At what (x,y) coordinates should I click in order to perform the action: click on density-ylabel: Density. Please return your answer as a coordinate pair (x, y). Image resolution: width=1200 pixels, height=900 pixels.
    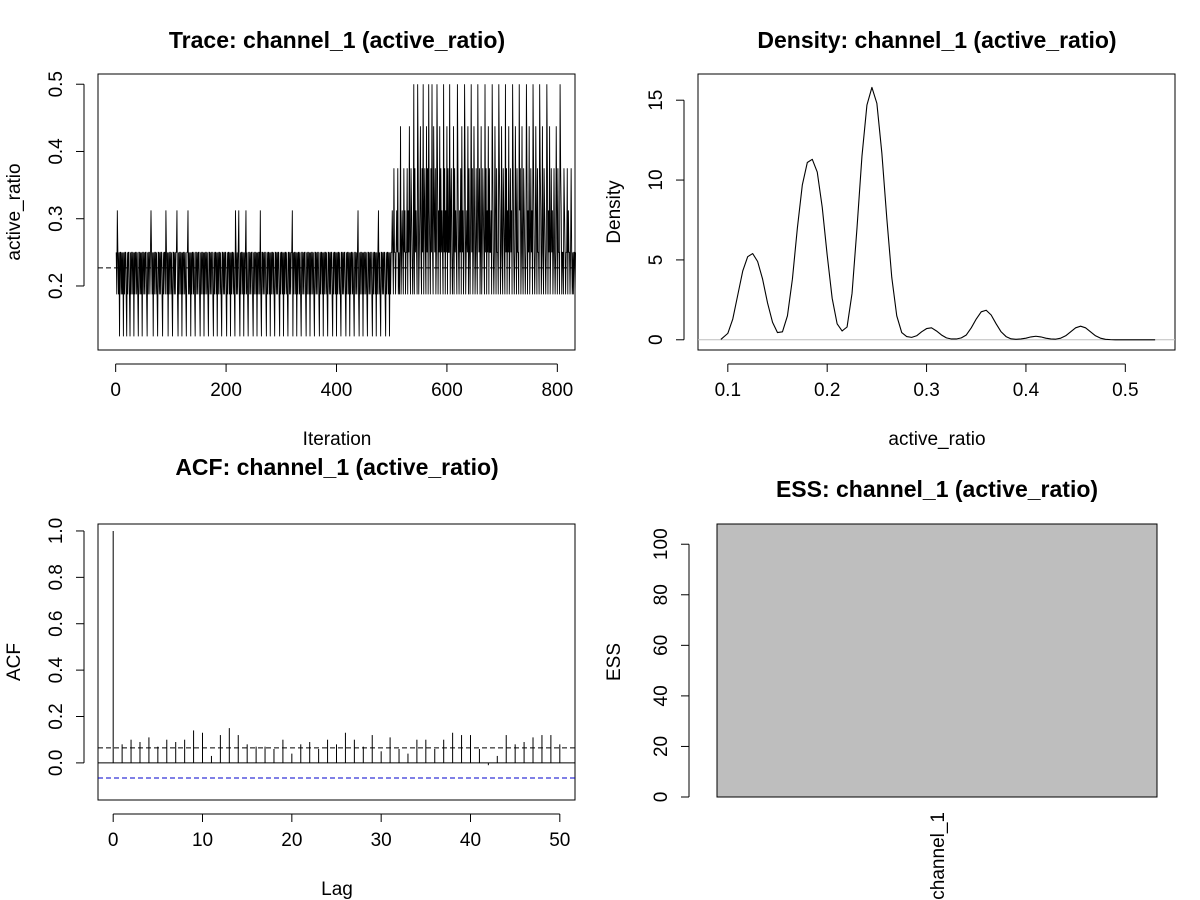
    Looking at the image, I should click on (614, 212).